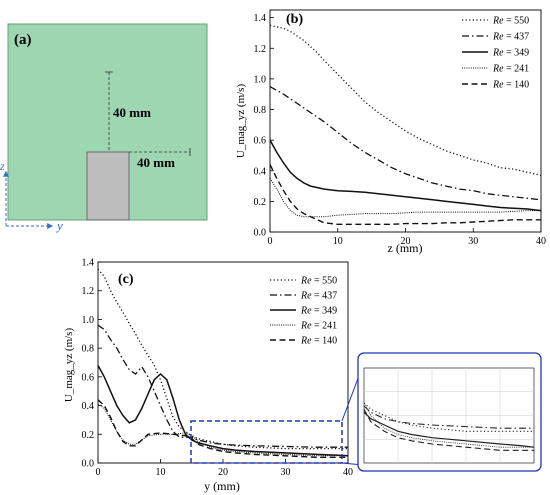  What do you see at coordinates (510, 21) in the screenshot?
I see `chart-b-legend-label: Re = 550` at bounding box center [510, 21].